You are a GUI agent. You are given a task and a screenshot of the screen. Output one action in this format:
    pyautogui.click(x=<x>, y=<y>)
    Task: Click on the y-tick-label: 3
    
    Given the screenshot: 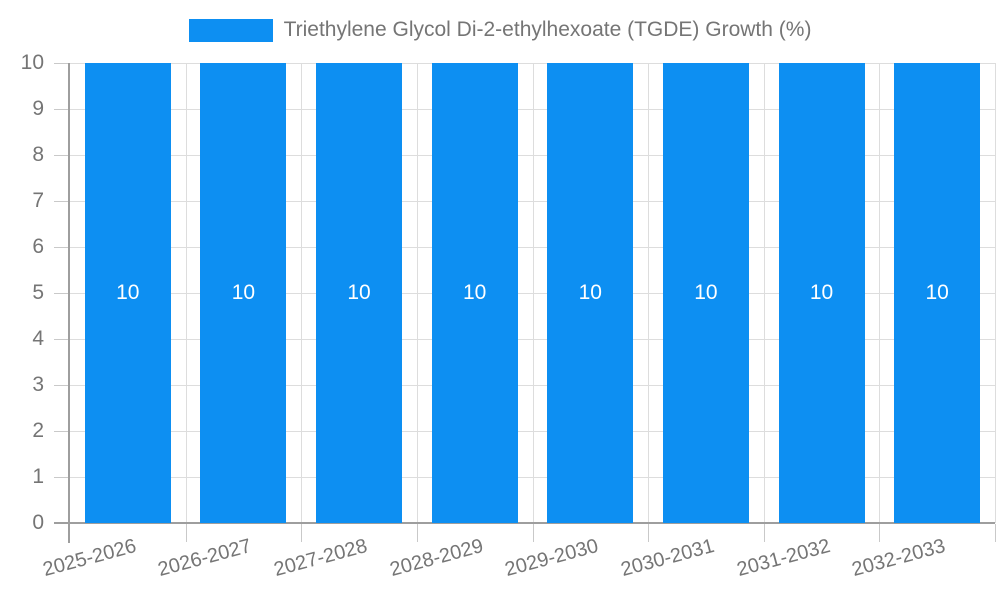 What is the action you would take?
    pyautogui.click(x=38, y=384)
    